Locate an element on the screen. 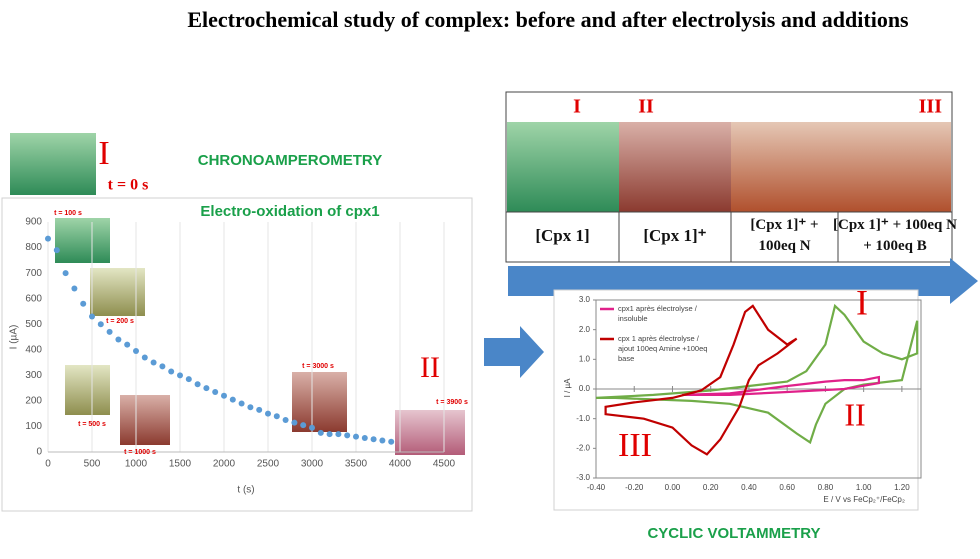 This screenshot has height=559, width=980. photo-label: t = 3000 s is located at coordinates (318, 366).